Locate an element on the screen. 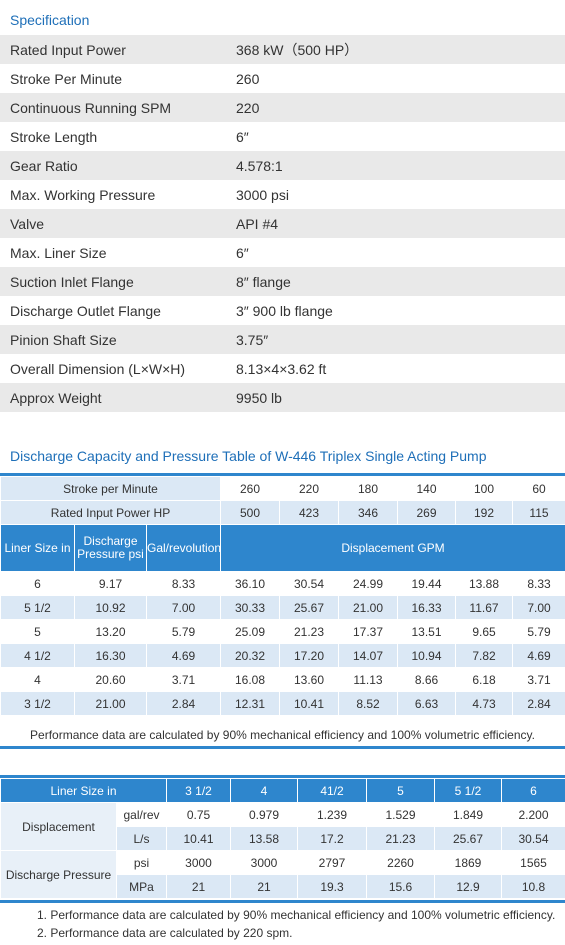  liner-value: 1.239 is located at coordinates (332, 814).